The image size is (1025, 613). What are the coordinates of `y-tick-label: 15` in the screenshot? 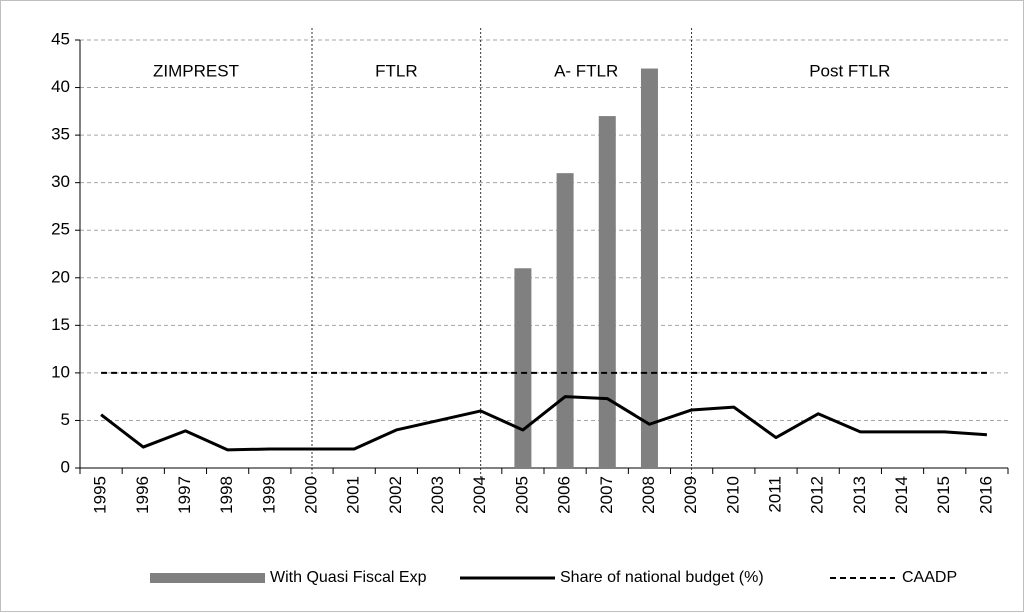 It's located at (60, 324).